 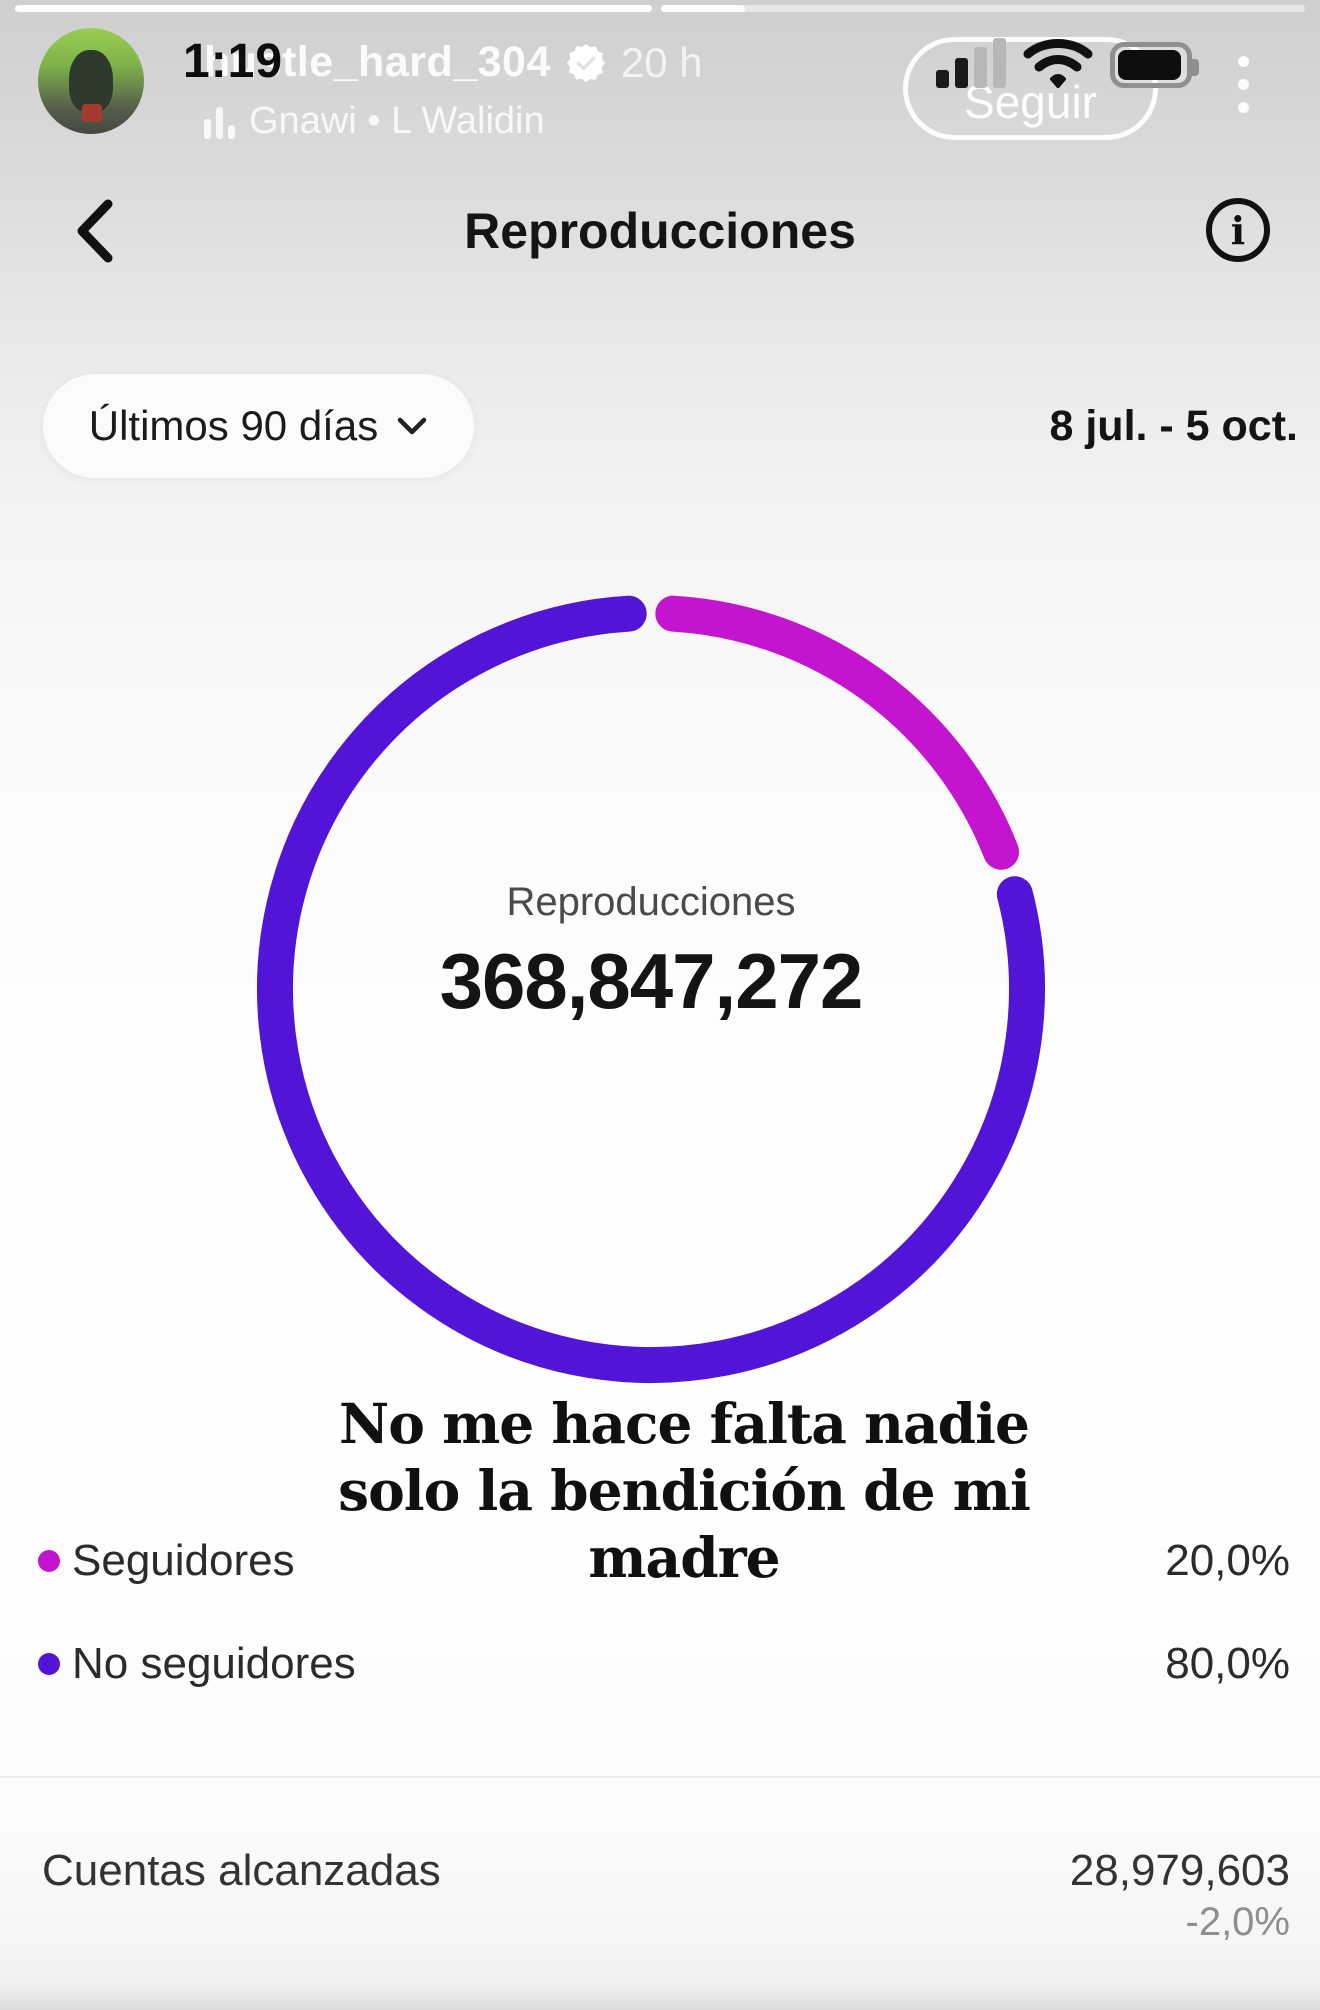 I want to click on info-icon: i, so click(x=1238, y=230).